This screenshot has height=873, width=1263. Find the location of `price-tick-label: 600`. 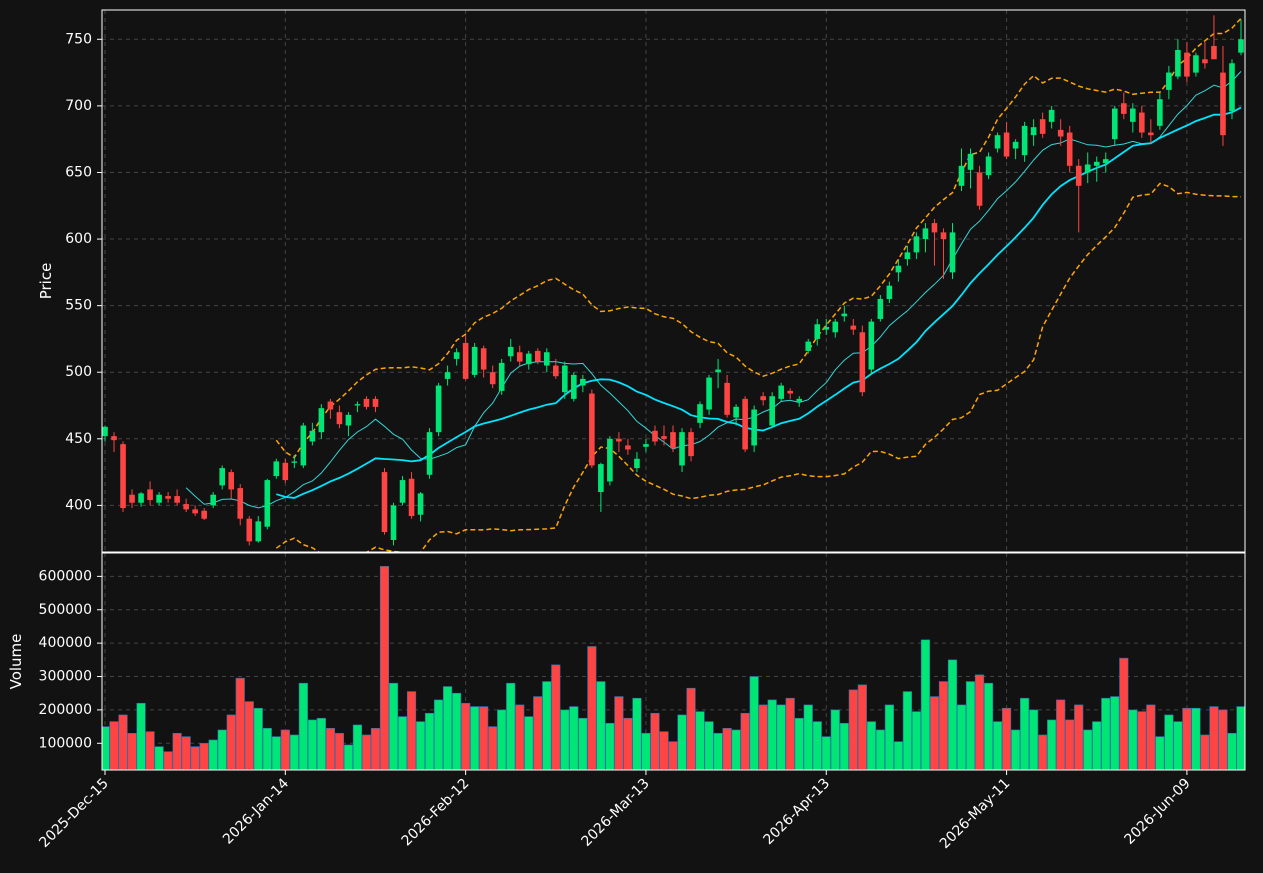

price-tick-label: 600 is located at coordinates (78, 239).